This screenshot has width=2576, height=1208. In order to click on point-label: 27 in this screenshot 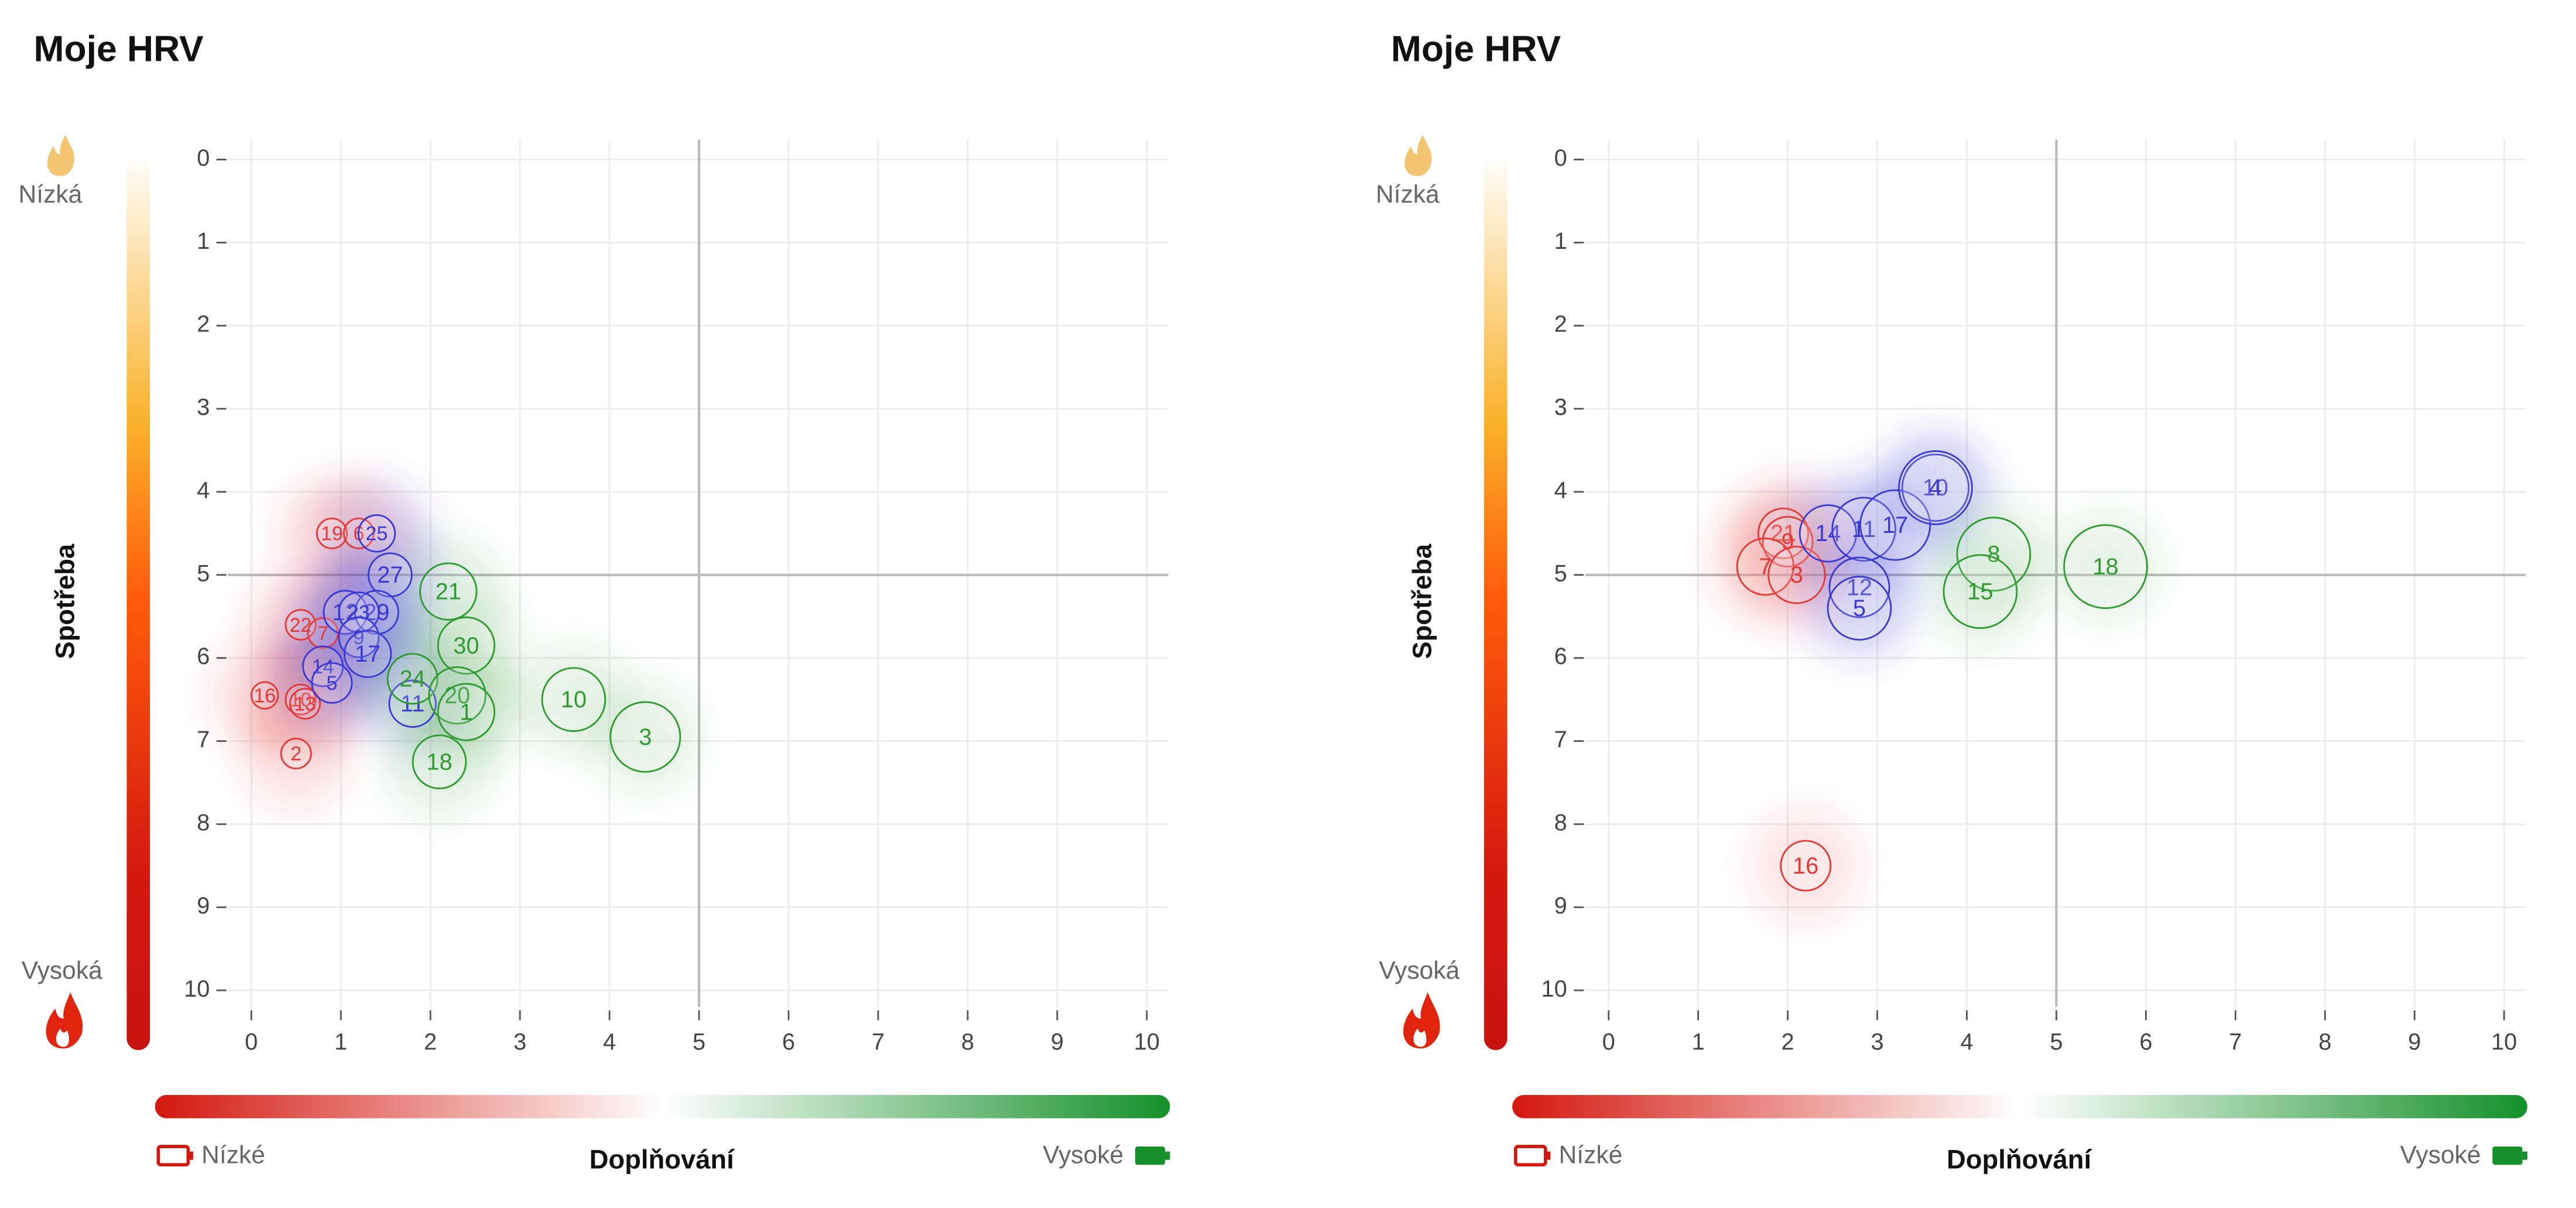, I will do `click(390, 575)`.